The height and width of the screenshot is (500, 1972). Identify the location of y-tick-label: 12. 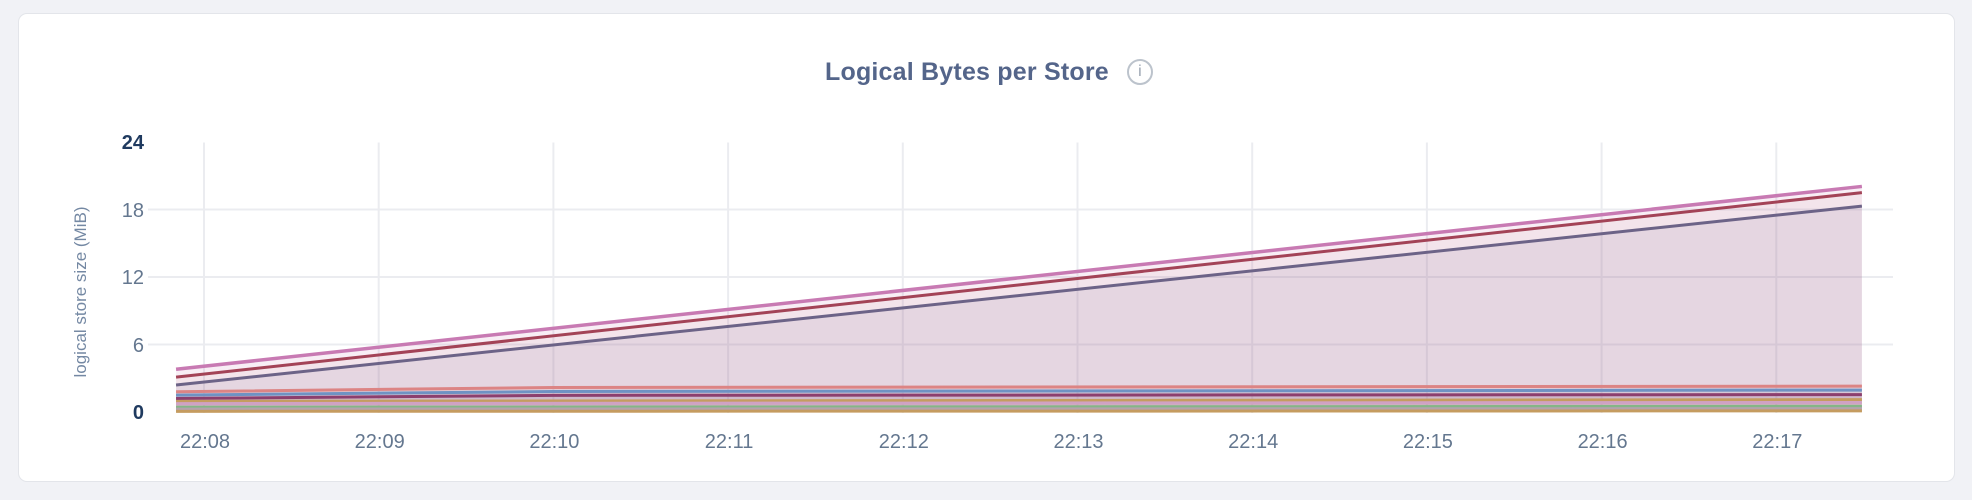
(132, 278).